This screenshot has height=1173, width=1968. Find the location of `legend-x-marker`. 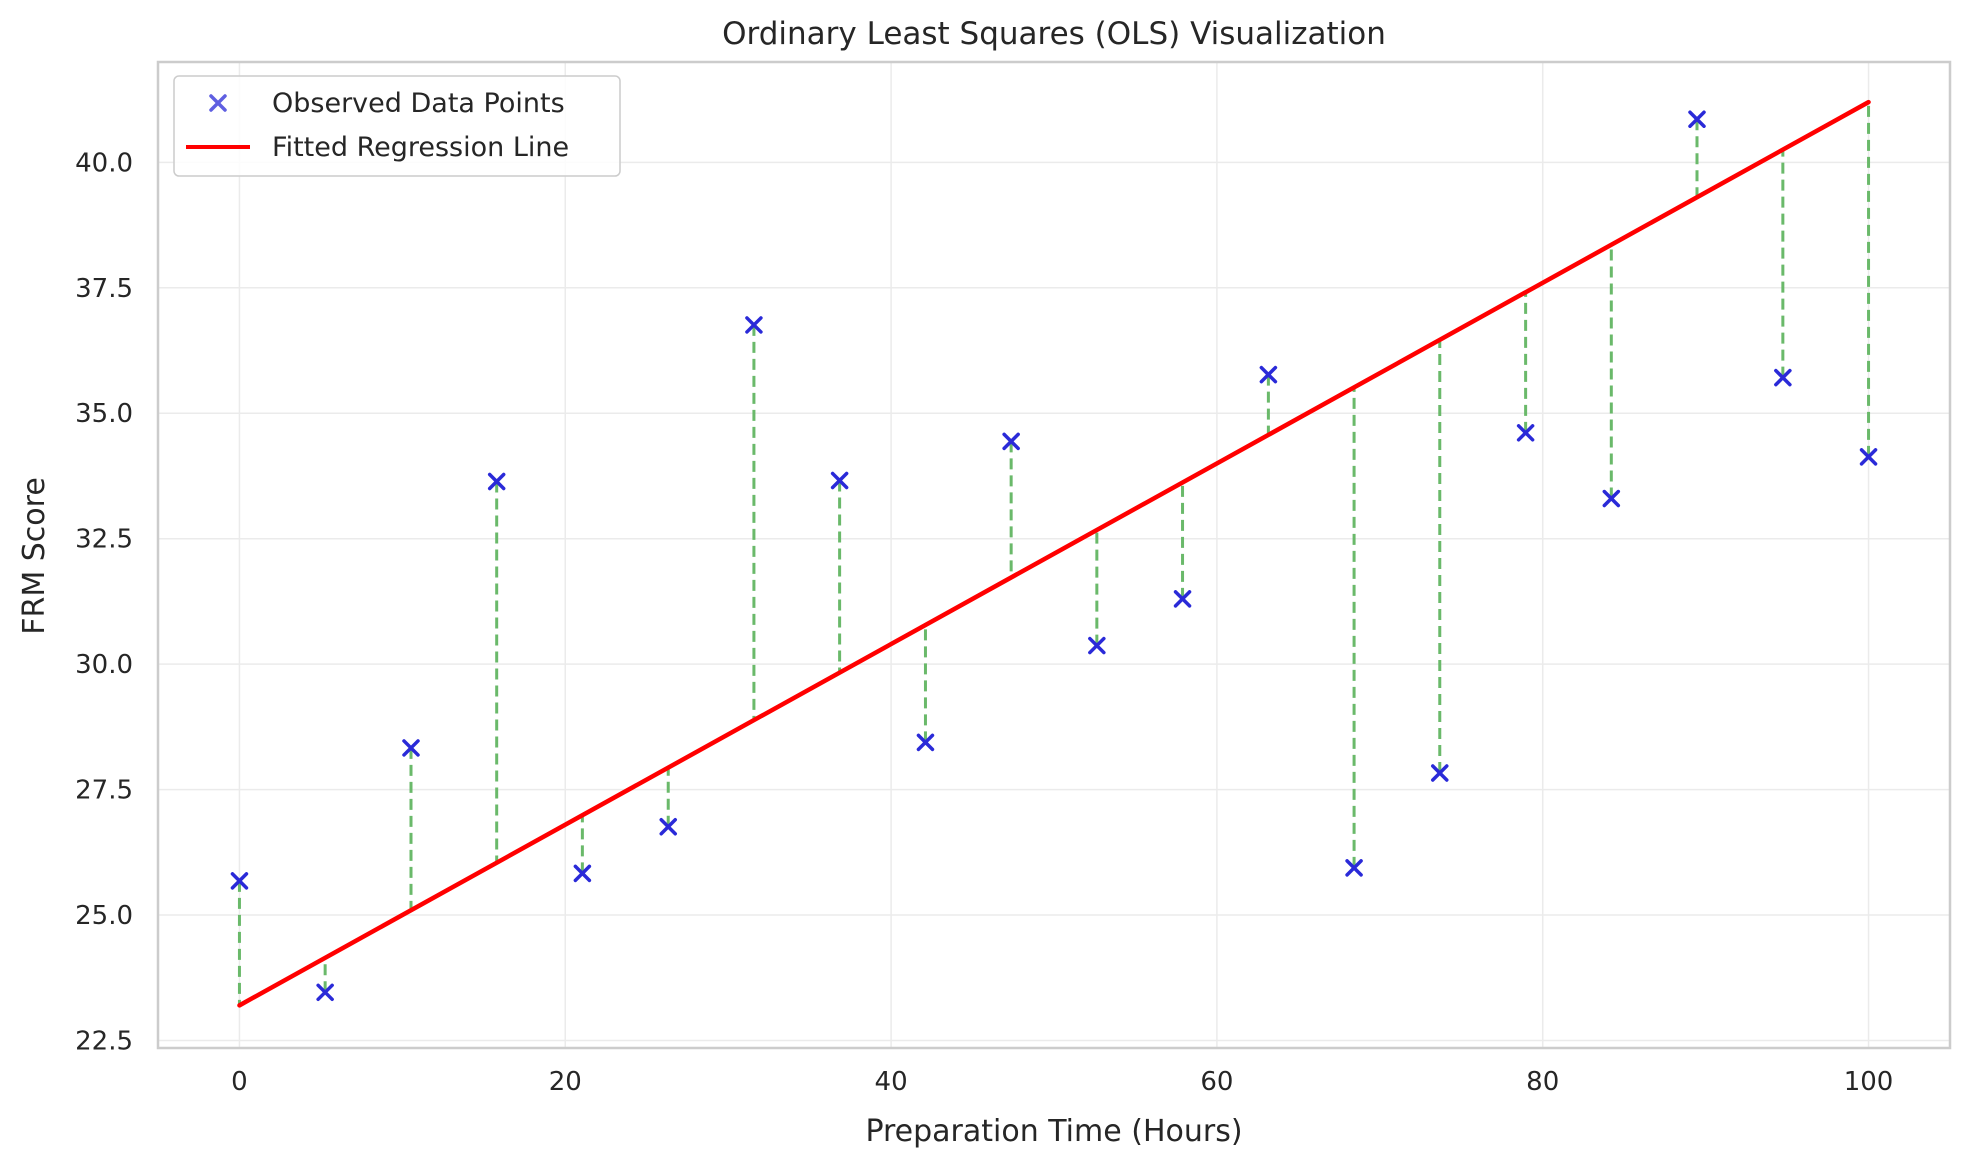

legend-x-marker is located at coordinates (218, 103).